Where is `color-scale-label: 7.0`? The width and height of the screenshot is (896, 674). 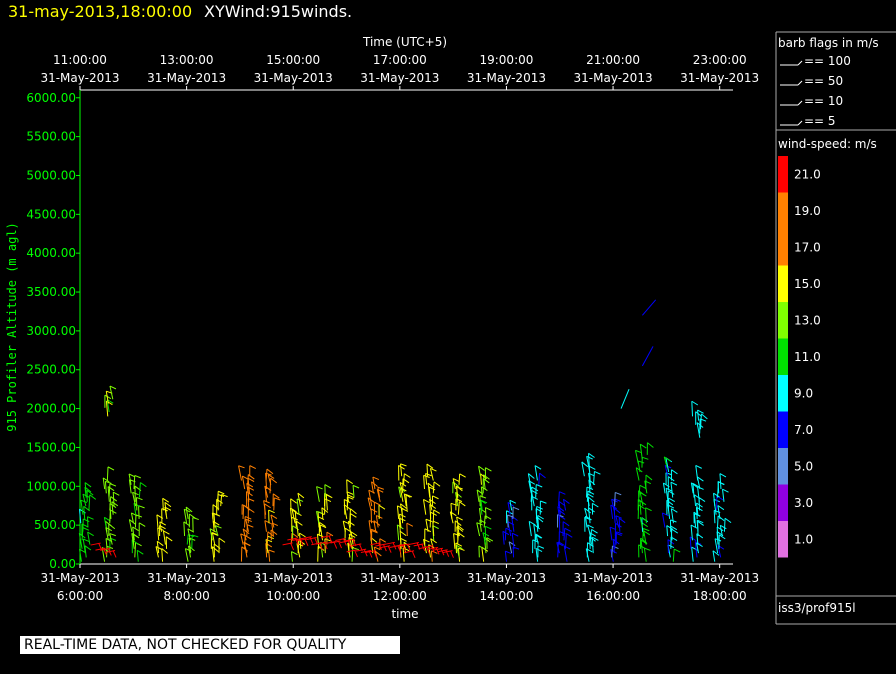 color-scale-label: 7.0 is located at coordinates (803, 430).